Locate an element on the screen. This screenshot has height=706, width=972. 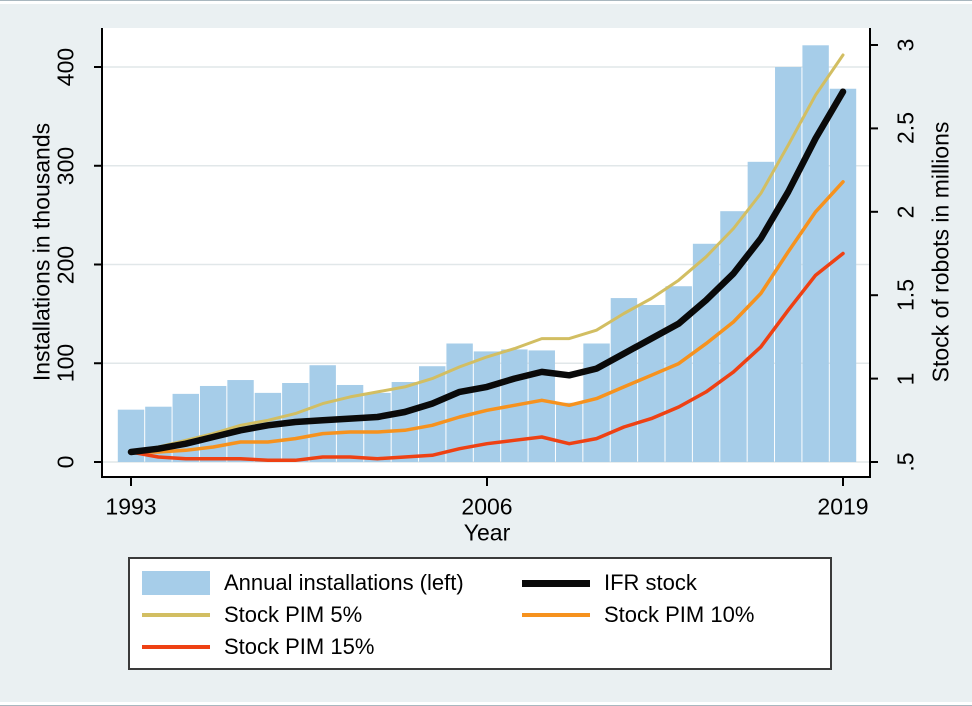
installations-bar-2019 is located at coordinates (843, 275).